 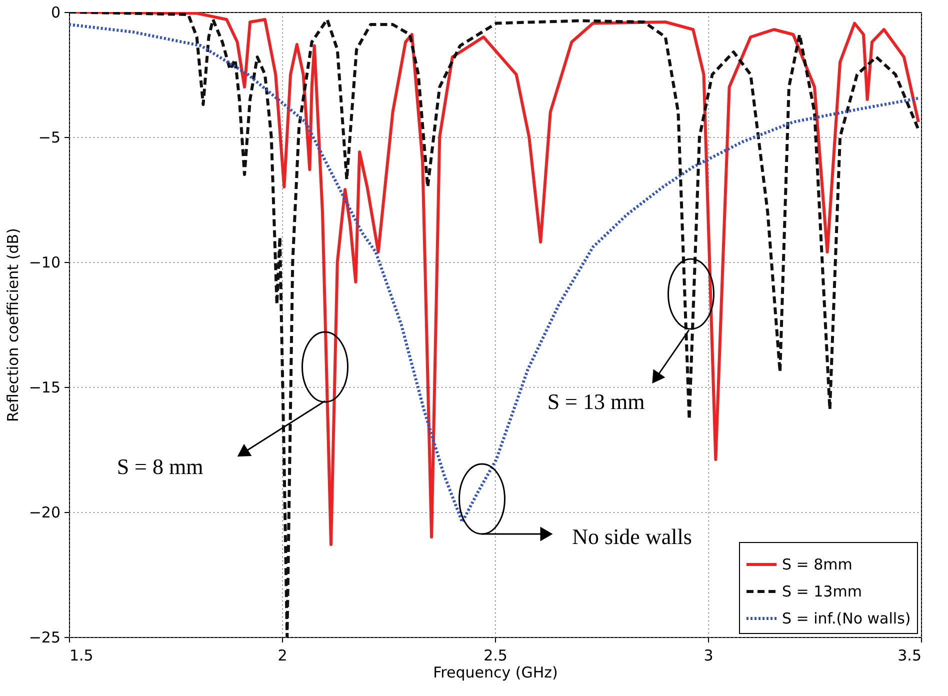 I want to click on legend-label: S = 8mm, so click(x=817, y=565).